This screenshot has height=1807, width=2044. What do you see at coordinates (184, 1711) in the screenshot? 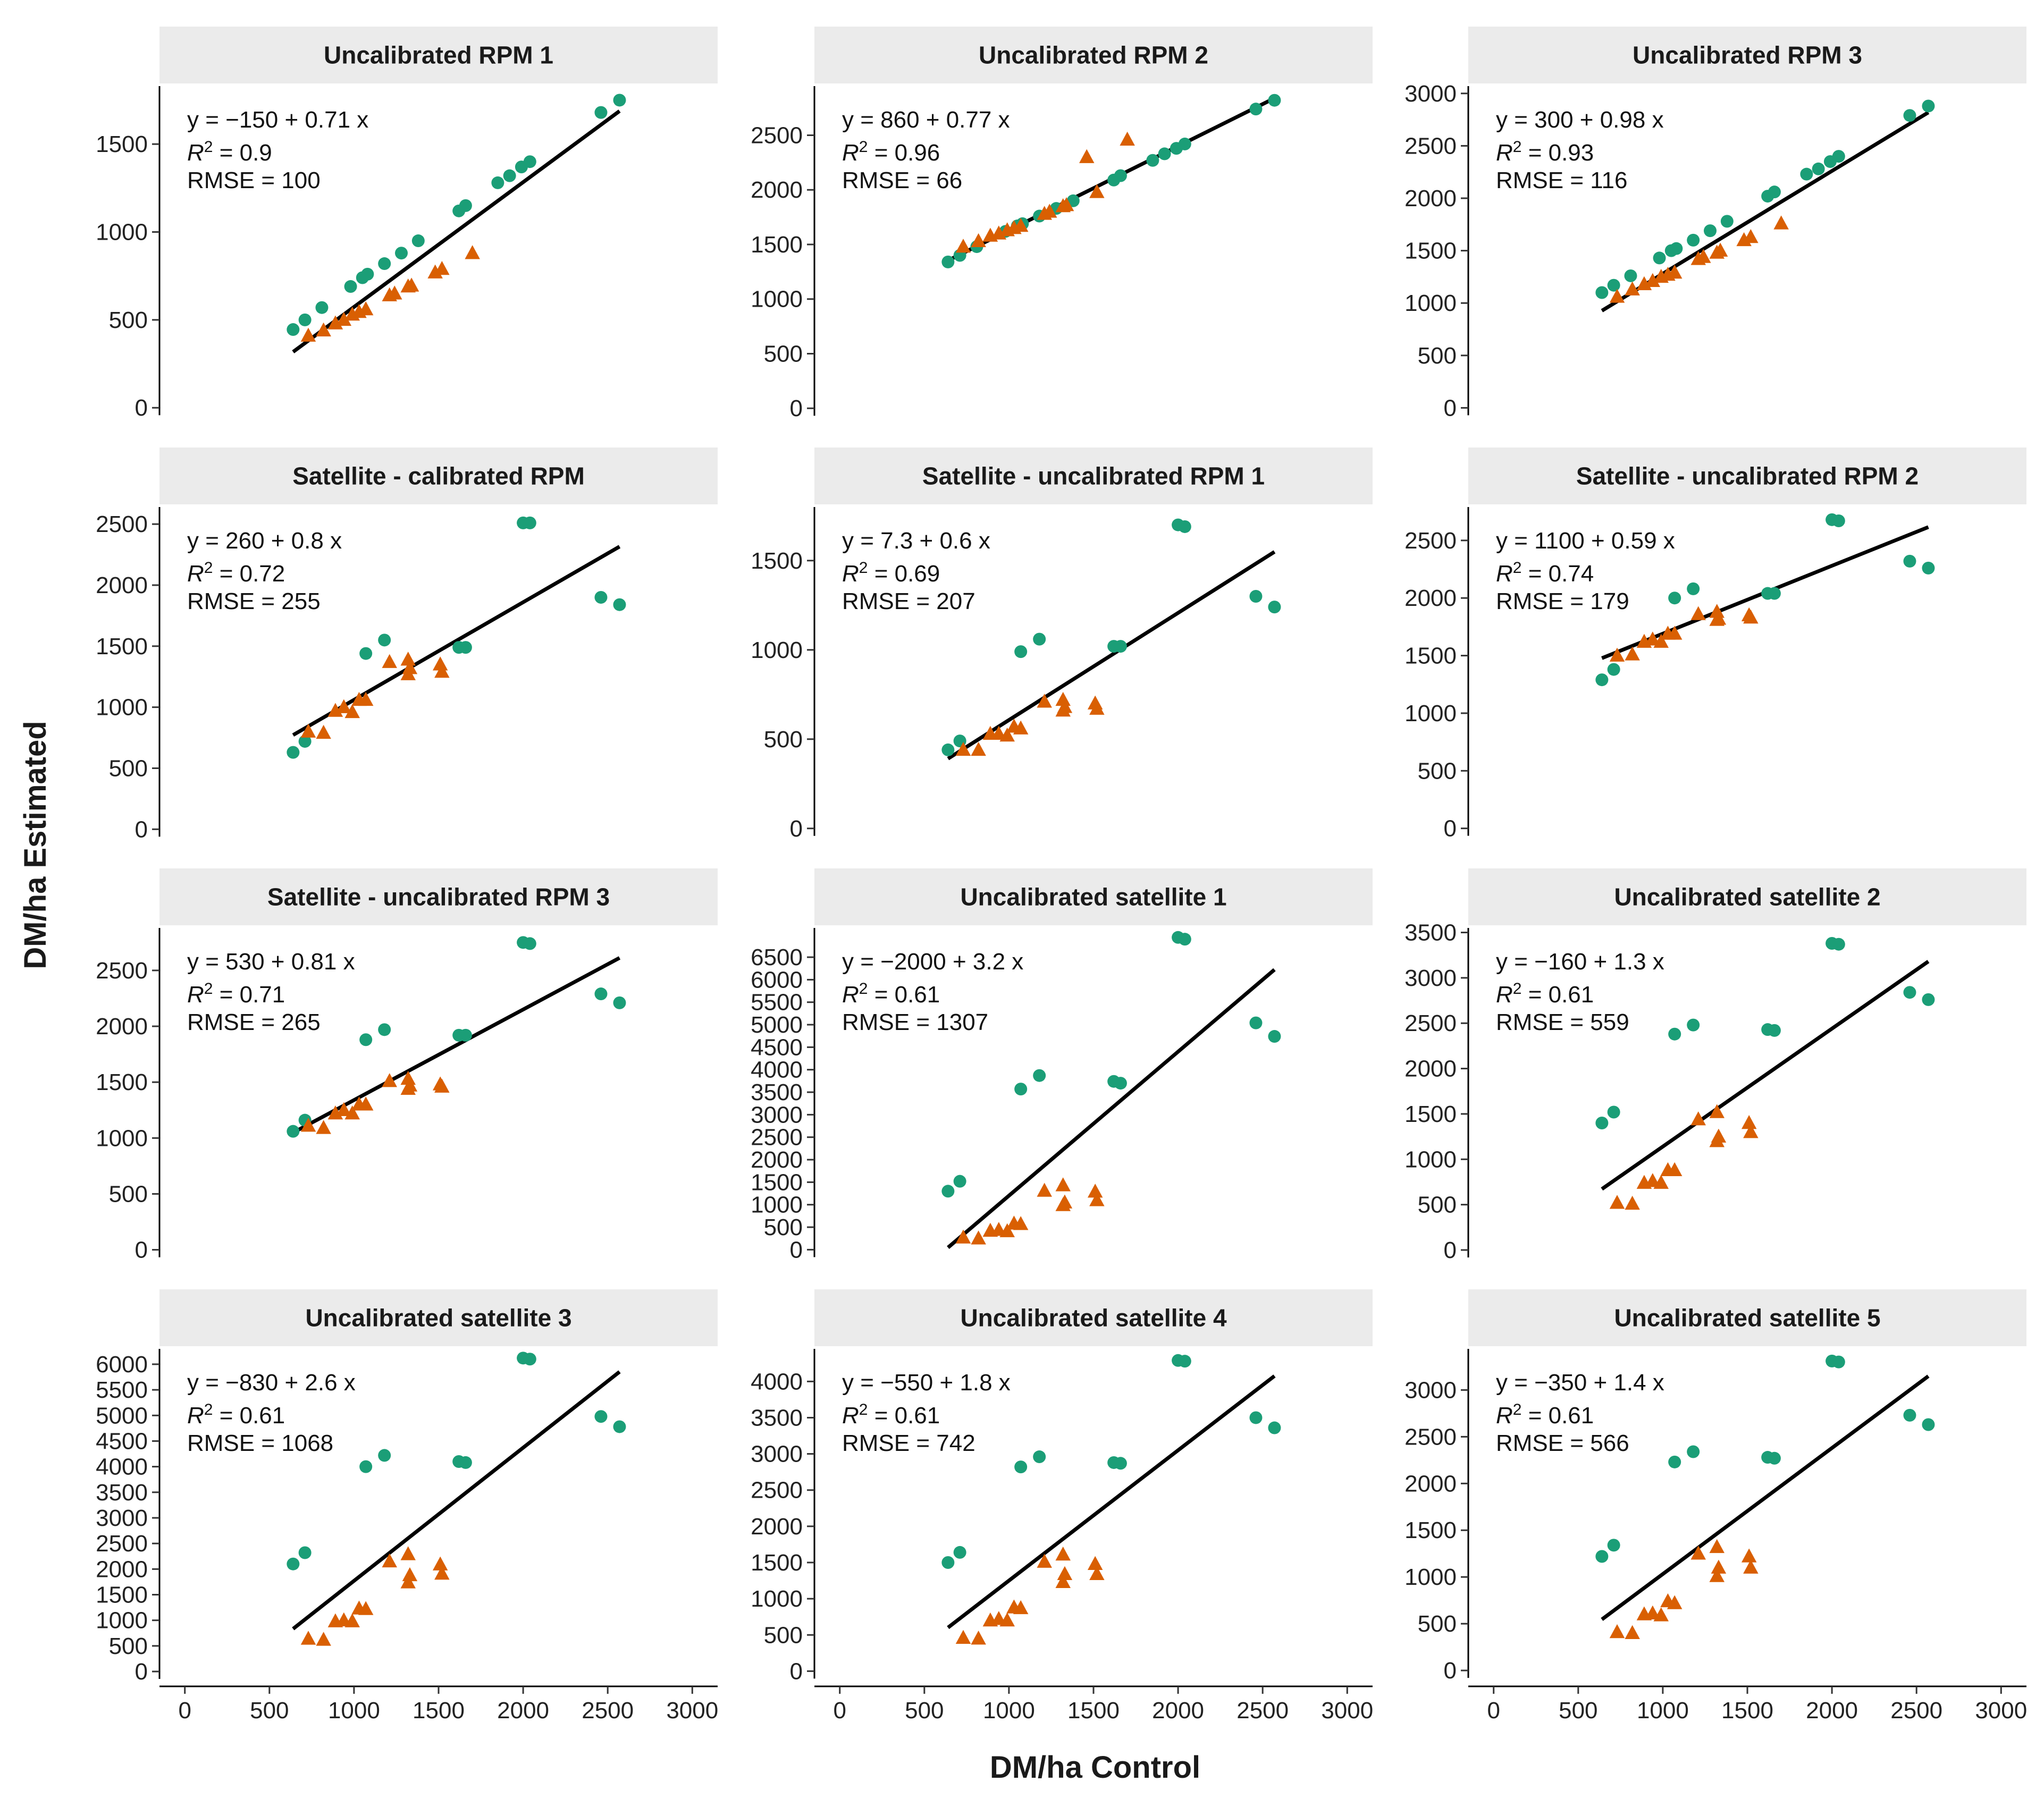
I see `x-tick-label: 0` at bounding box center [184, 1711].